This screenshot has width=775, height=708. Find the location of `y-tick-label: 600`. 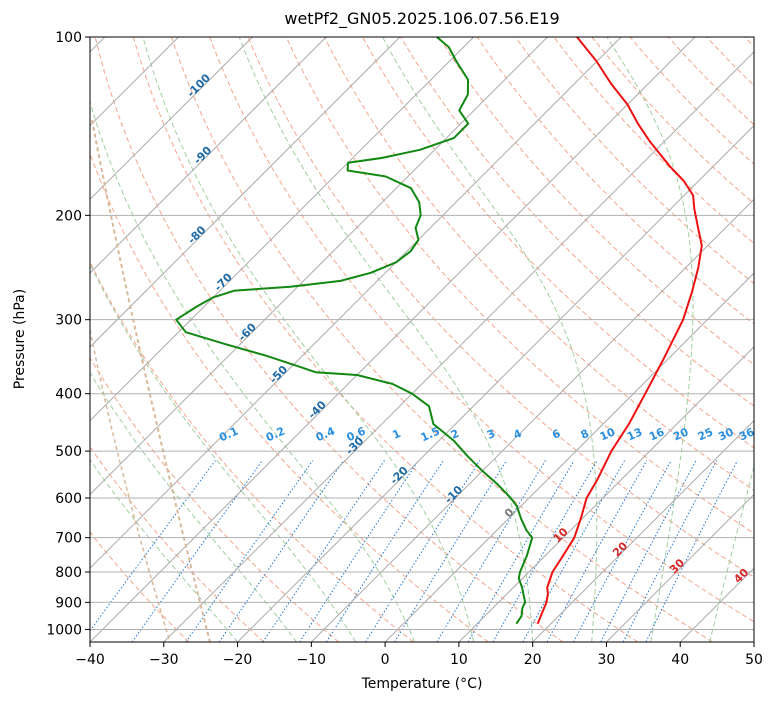

y-tick-label: 600 is located at coordinates (68, 499).